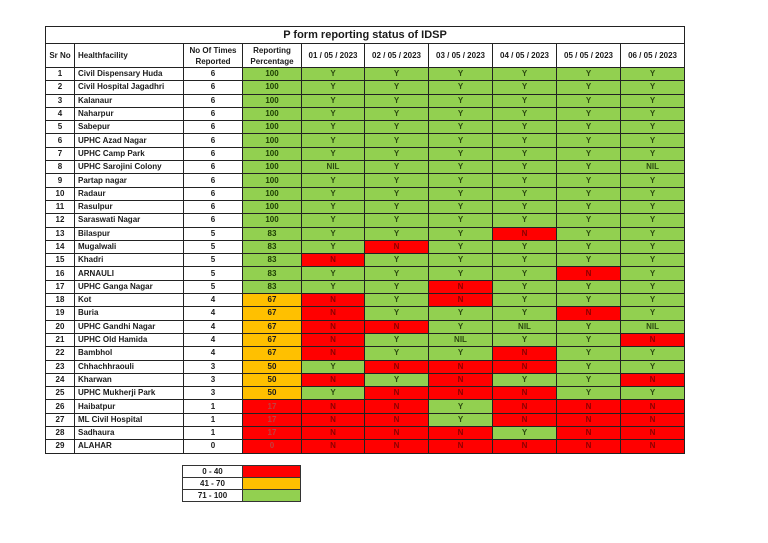 This screenshot has width=768, height=543. I want to click on sr-no-cell: 15, so click(60, 260).